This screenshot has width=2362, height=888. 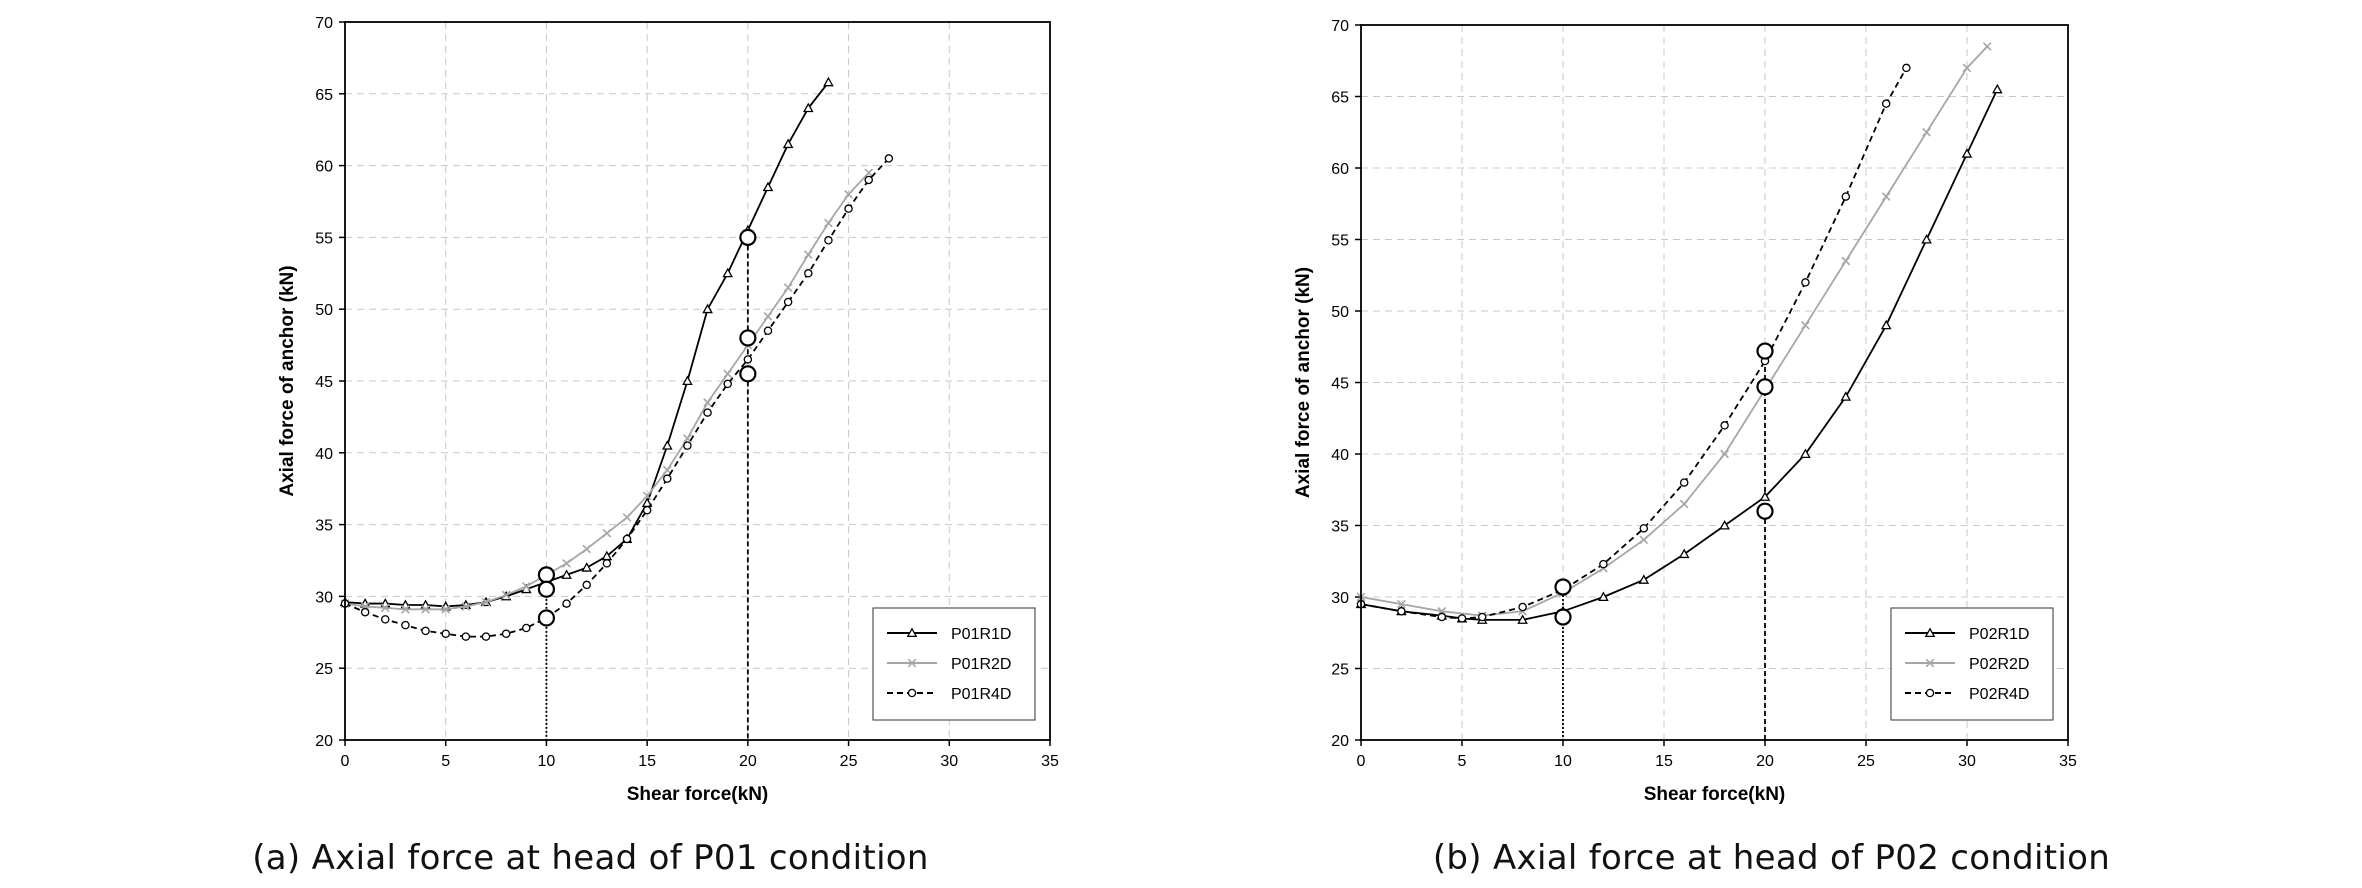 What do you see at coordinates (1967, 664) in the screenshot?
I see `legend-item-P02R2D: P02R2D` at bounding box center [1967, 664].